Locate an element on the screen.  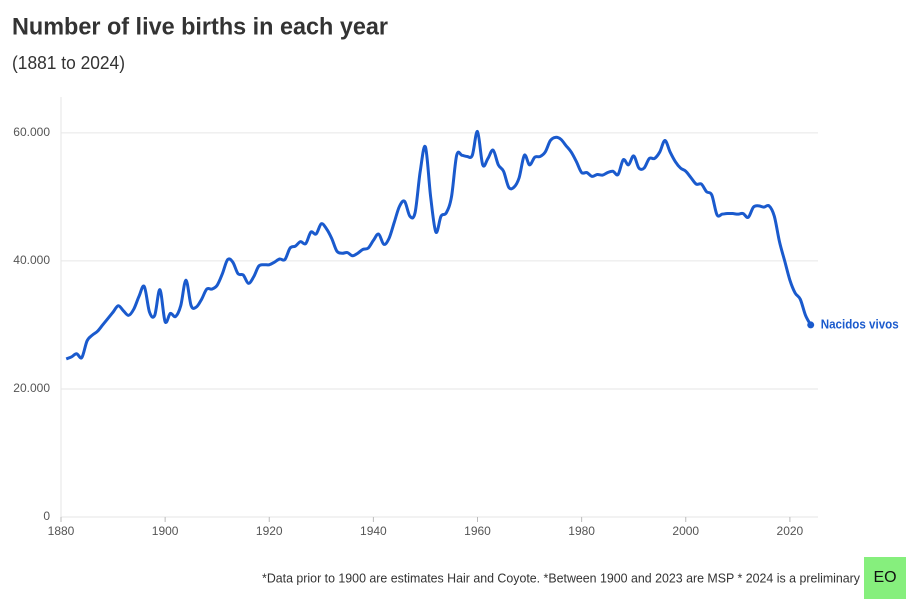
x-tick-label: 1920 is located at coordinates (269, 531).